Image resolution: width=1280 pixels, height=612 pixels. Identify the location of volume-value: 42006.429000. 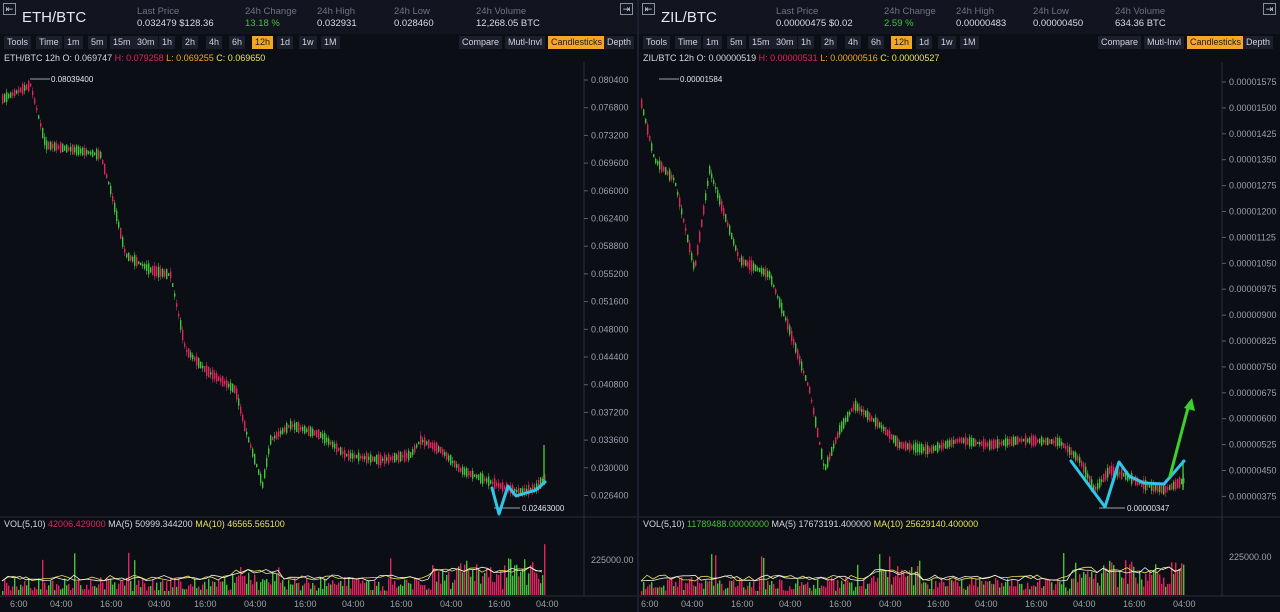
(77, 524).